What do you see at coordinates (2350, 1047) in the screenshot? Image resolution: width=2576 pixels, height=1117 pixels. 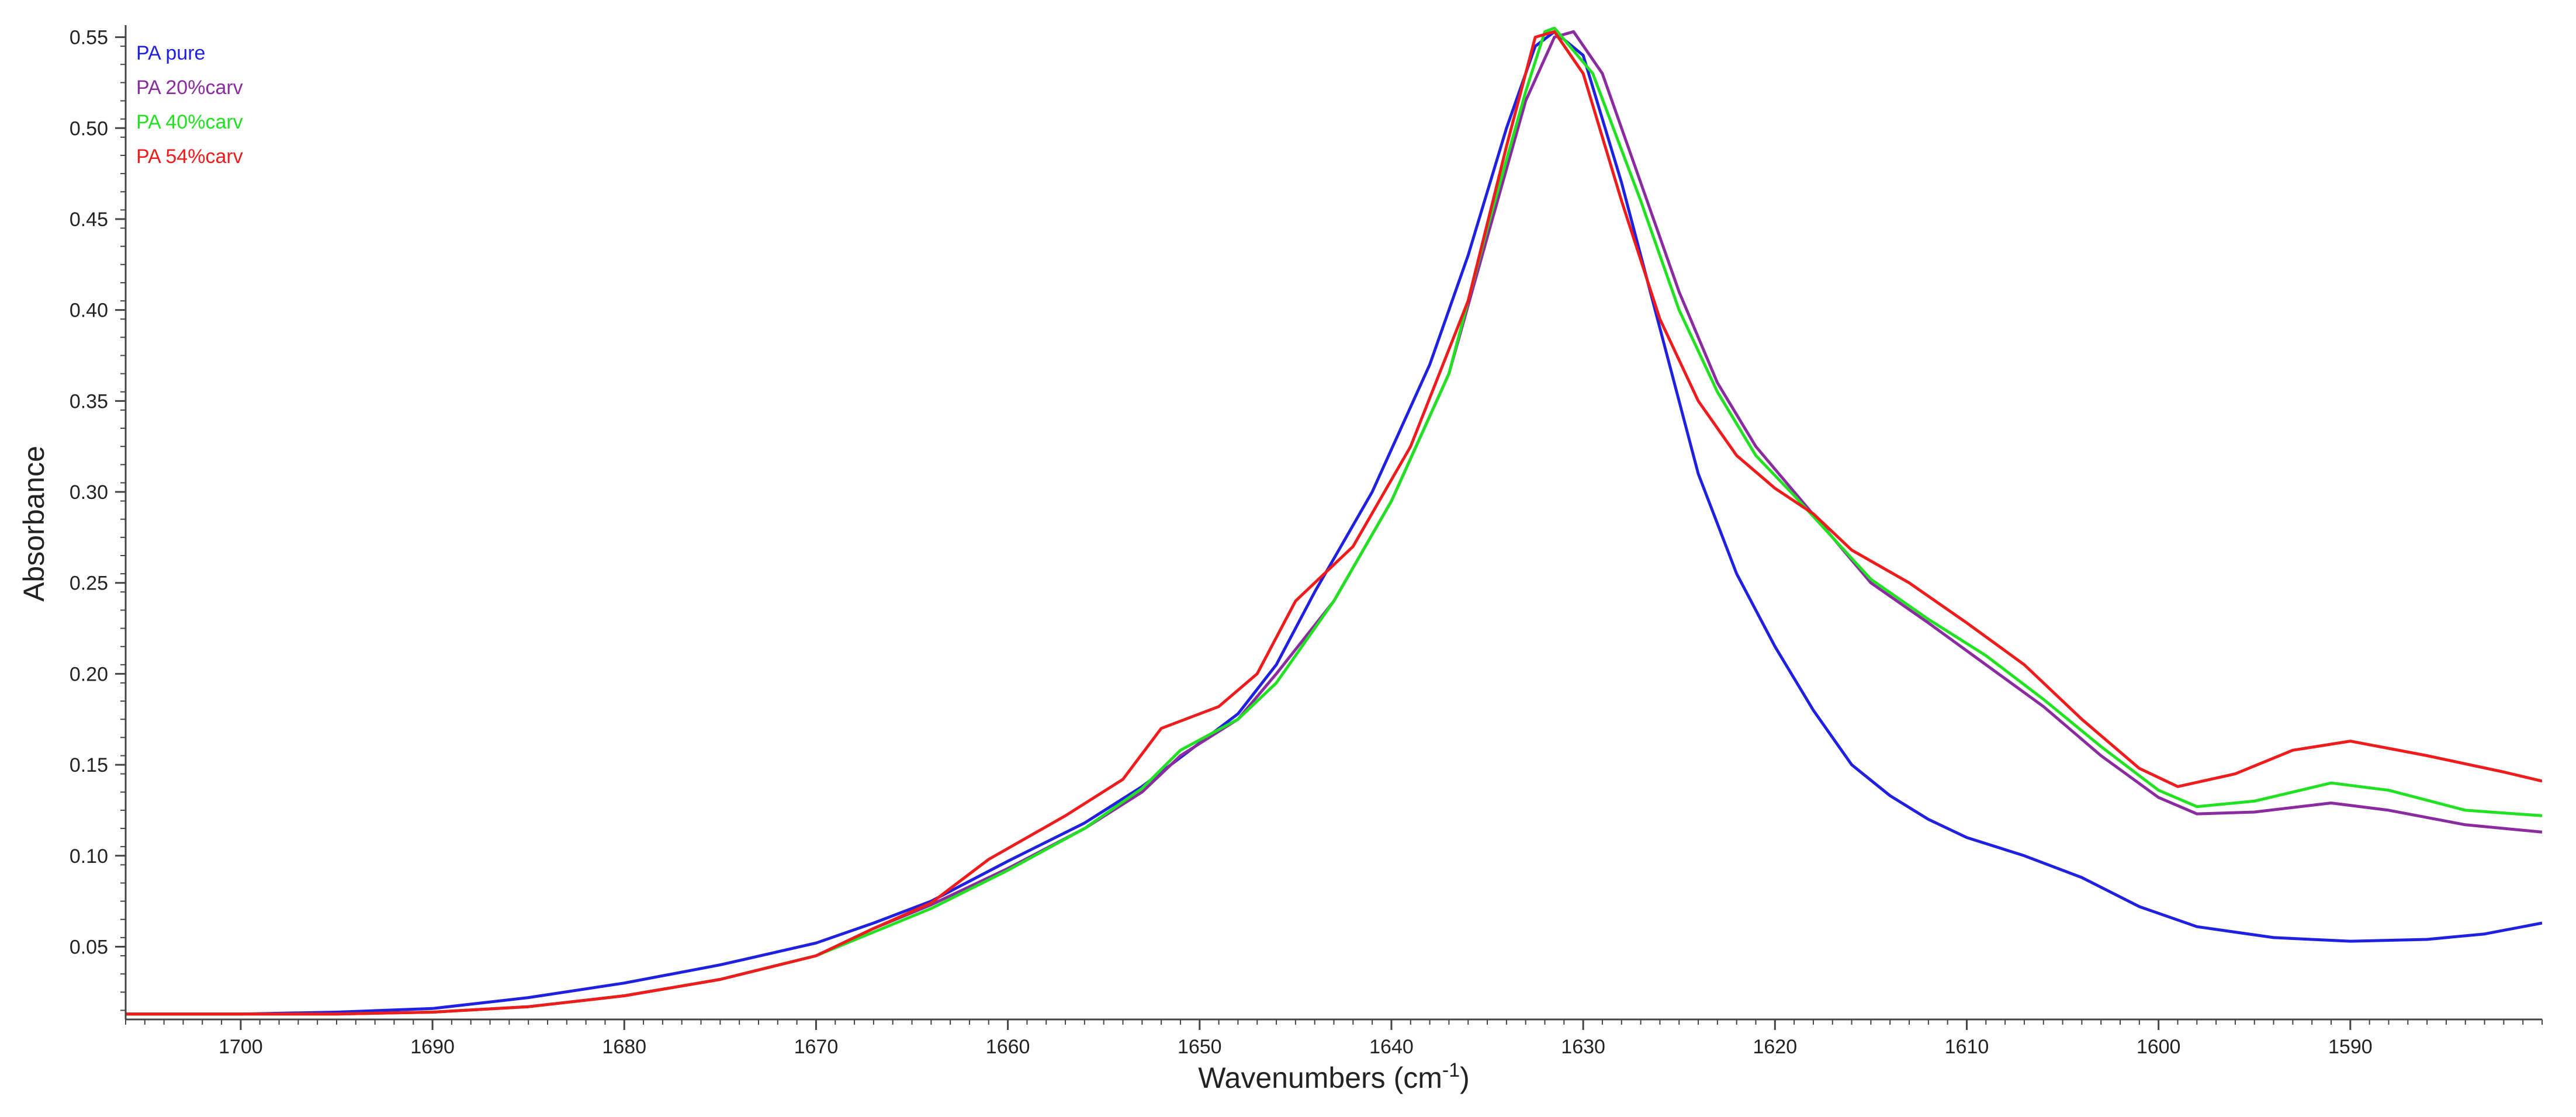 I see `x-tick-label: 1590` at bounding box center [2350, 1047].